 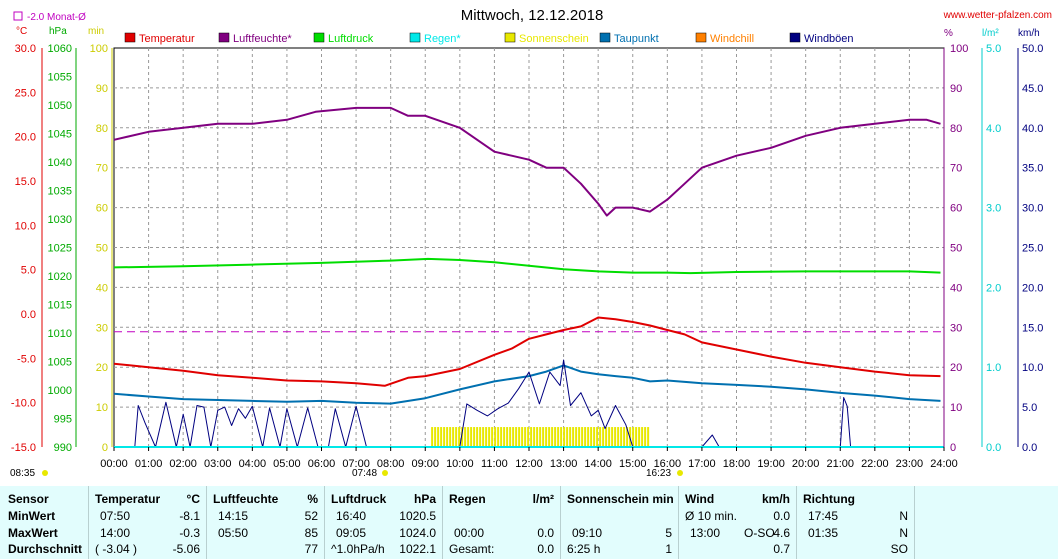 I want to click on dir-max-value: N, so click(x=903, y=533).